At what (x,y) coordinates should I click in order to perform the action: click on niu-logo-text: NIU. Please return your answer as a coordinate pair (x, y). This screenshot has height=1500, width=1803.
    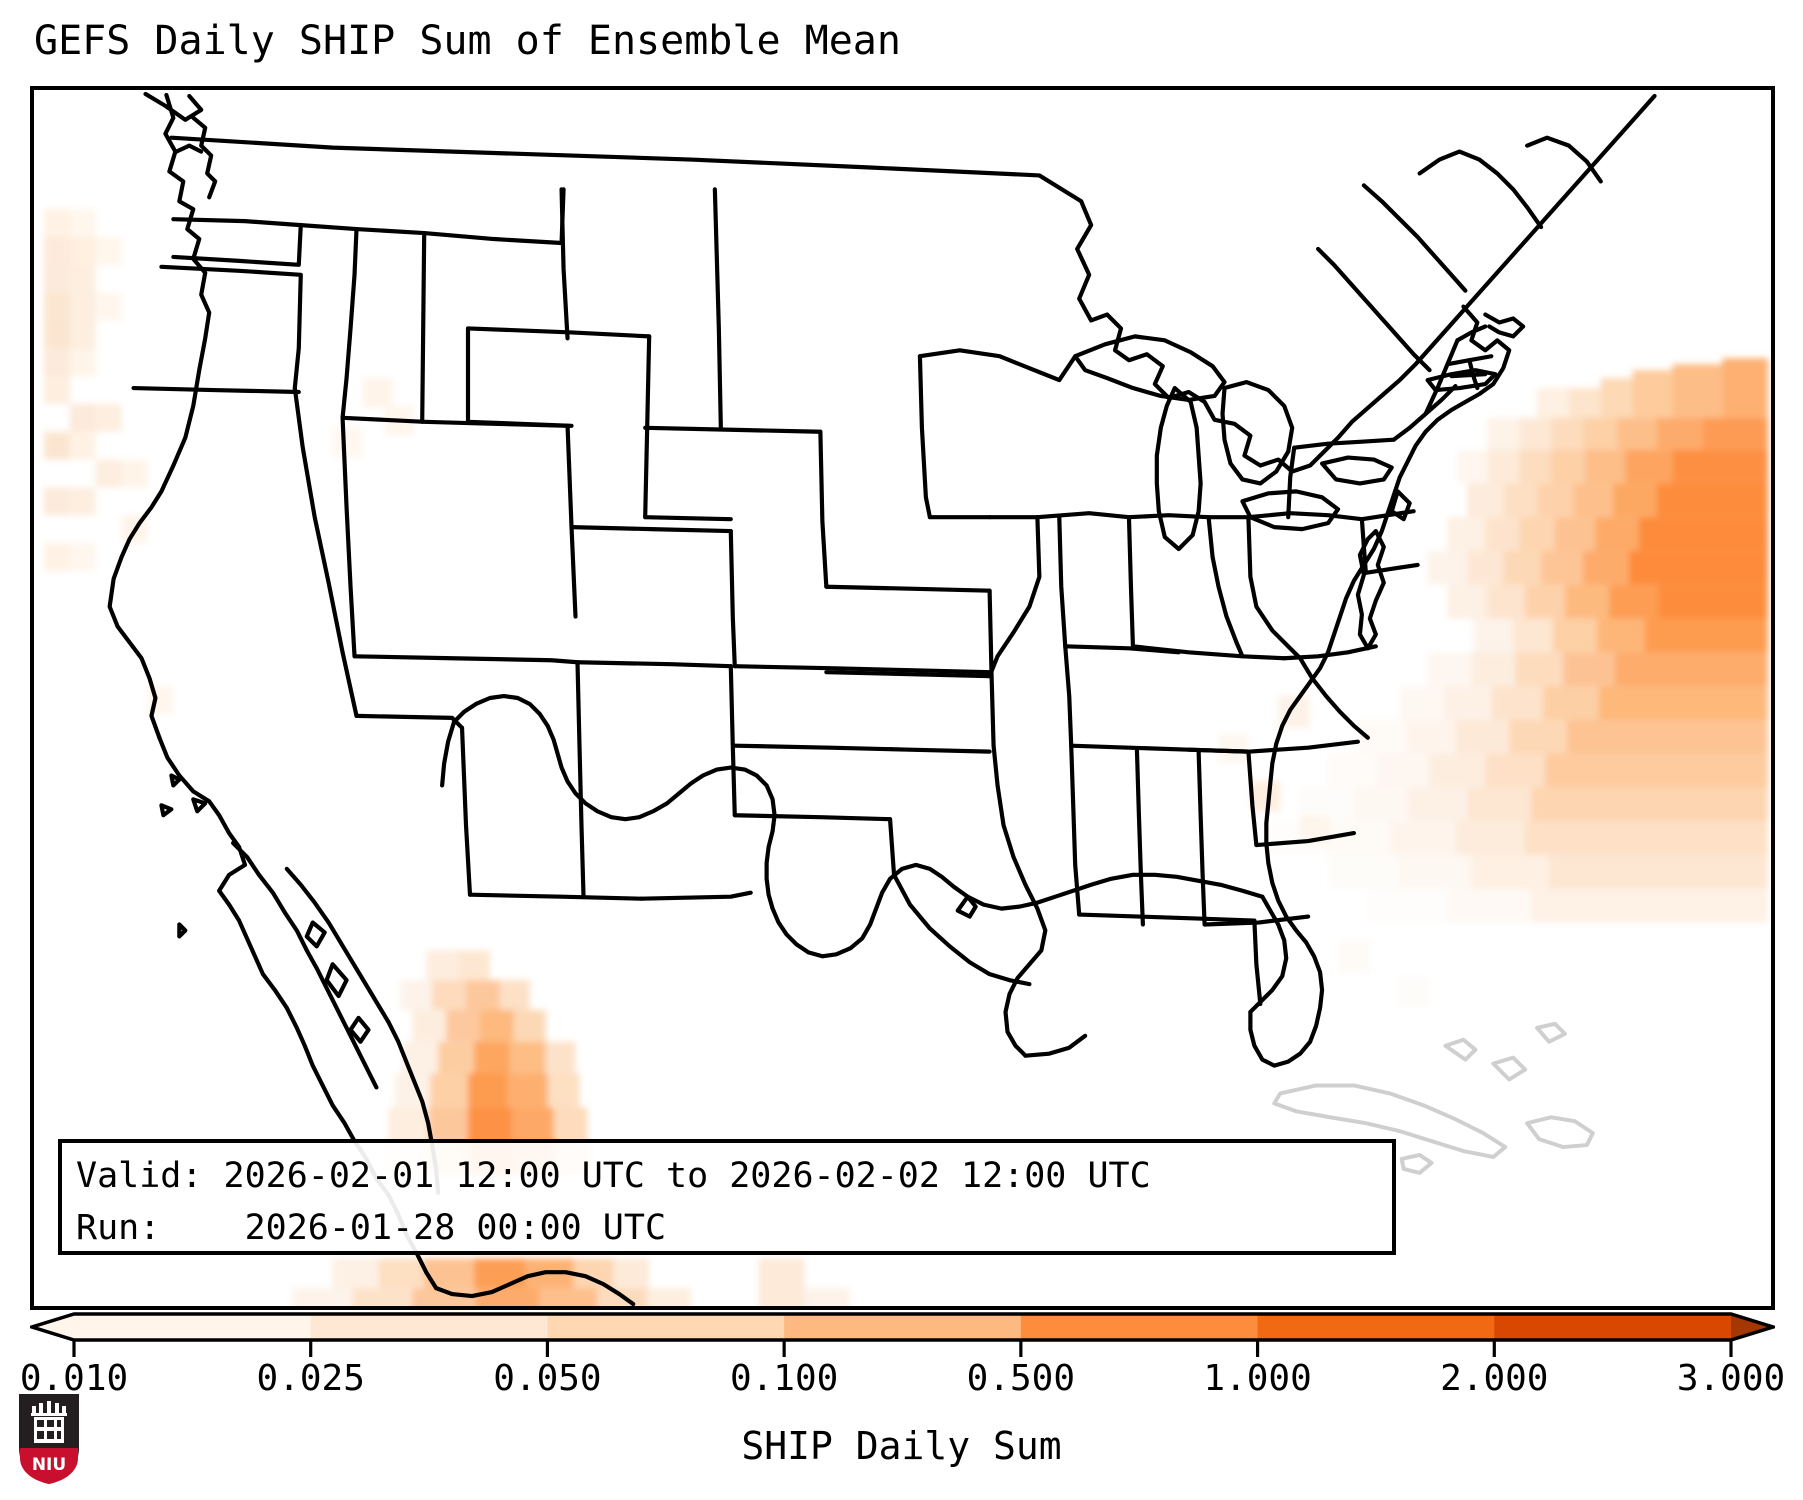
    Looking at the image, I should click on (49, 1465).